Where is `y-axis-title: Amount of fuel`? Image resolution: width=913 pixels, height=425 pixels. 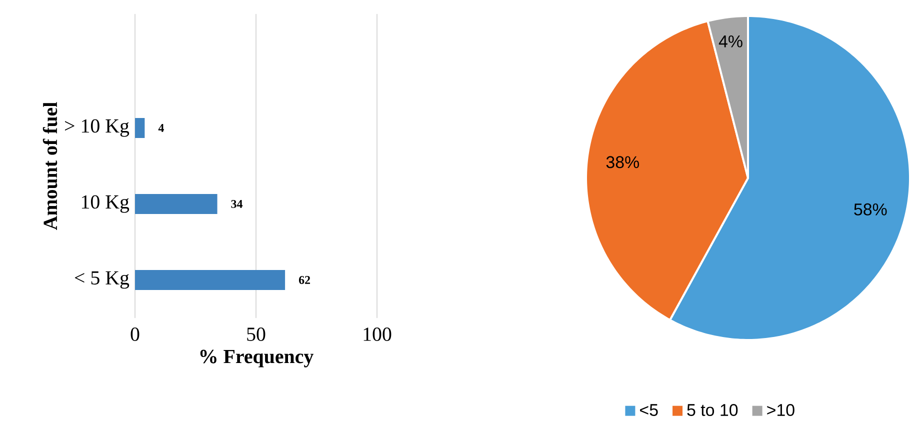 y-axis-title: Amount of fuel is located at coordinates (50, 166).